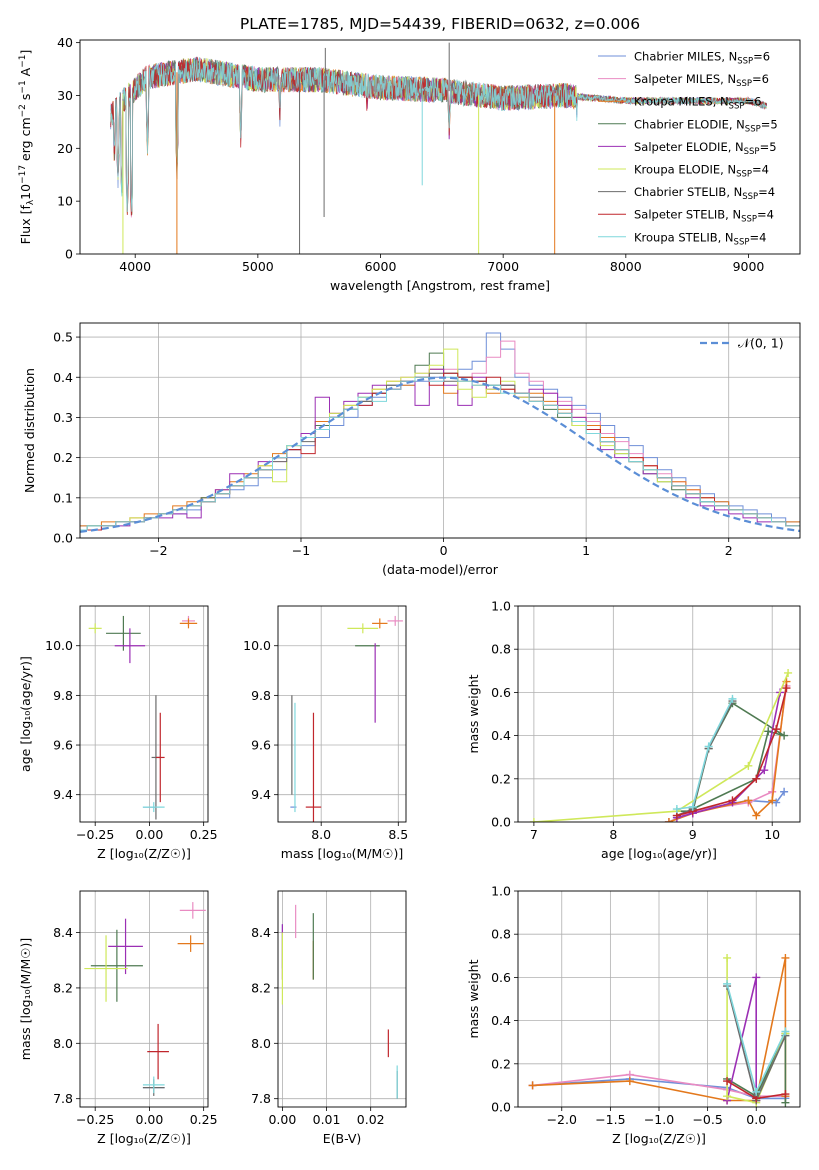 Image resolution: width=819 pixels, height=1170 pixels. Describe the element at coordinates (729, 550) in the screenshot. I see `x-tick-label: 2` at that location.